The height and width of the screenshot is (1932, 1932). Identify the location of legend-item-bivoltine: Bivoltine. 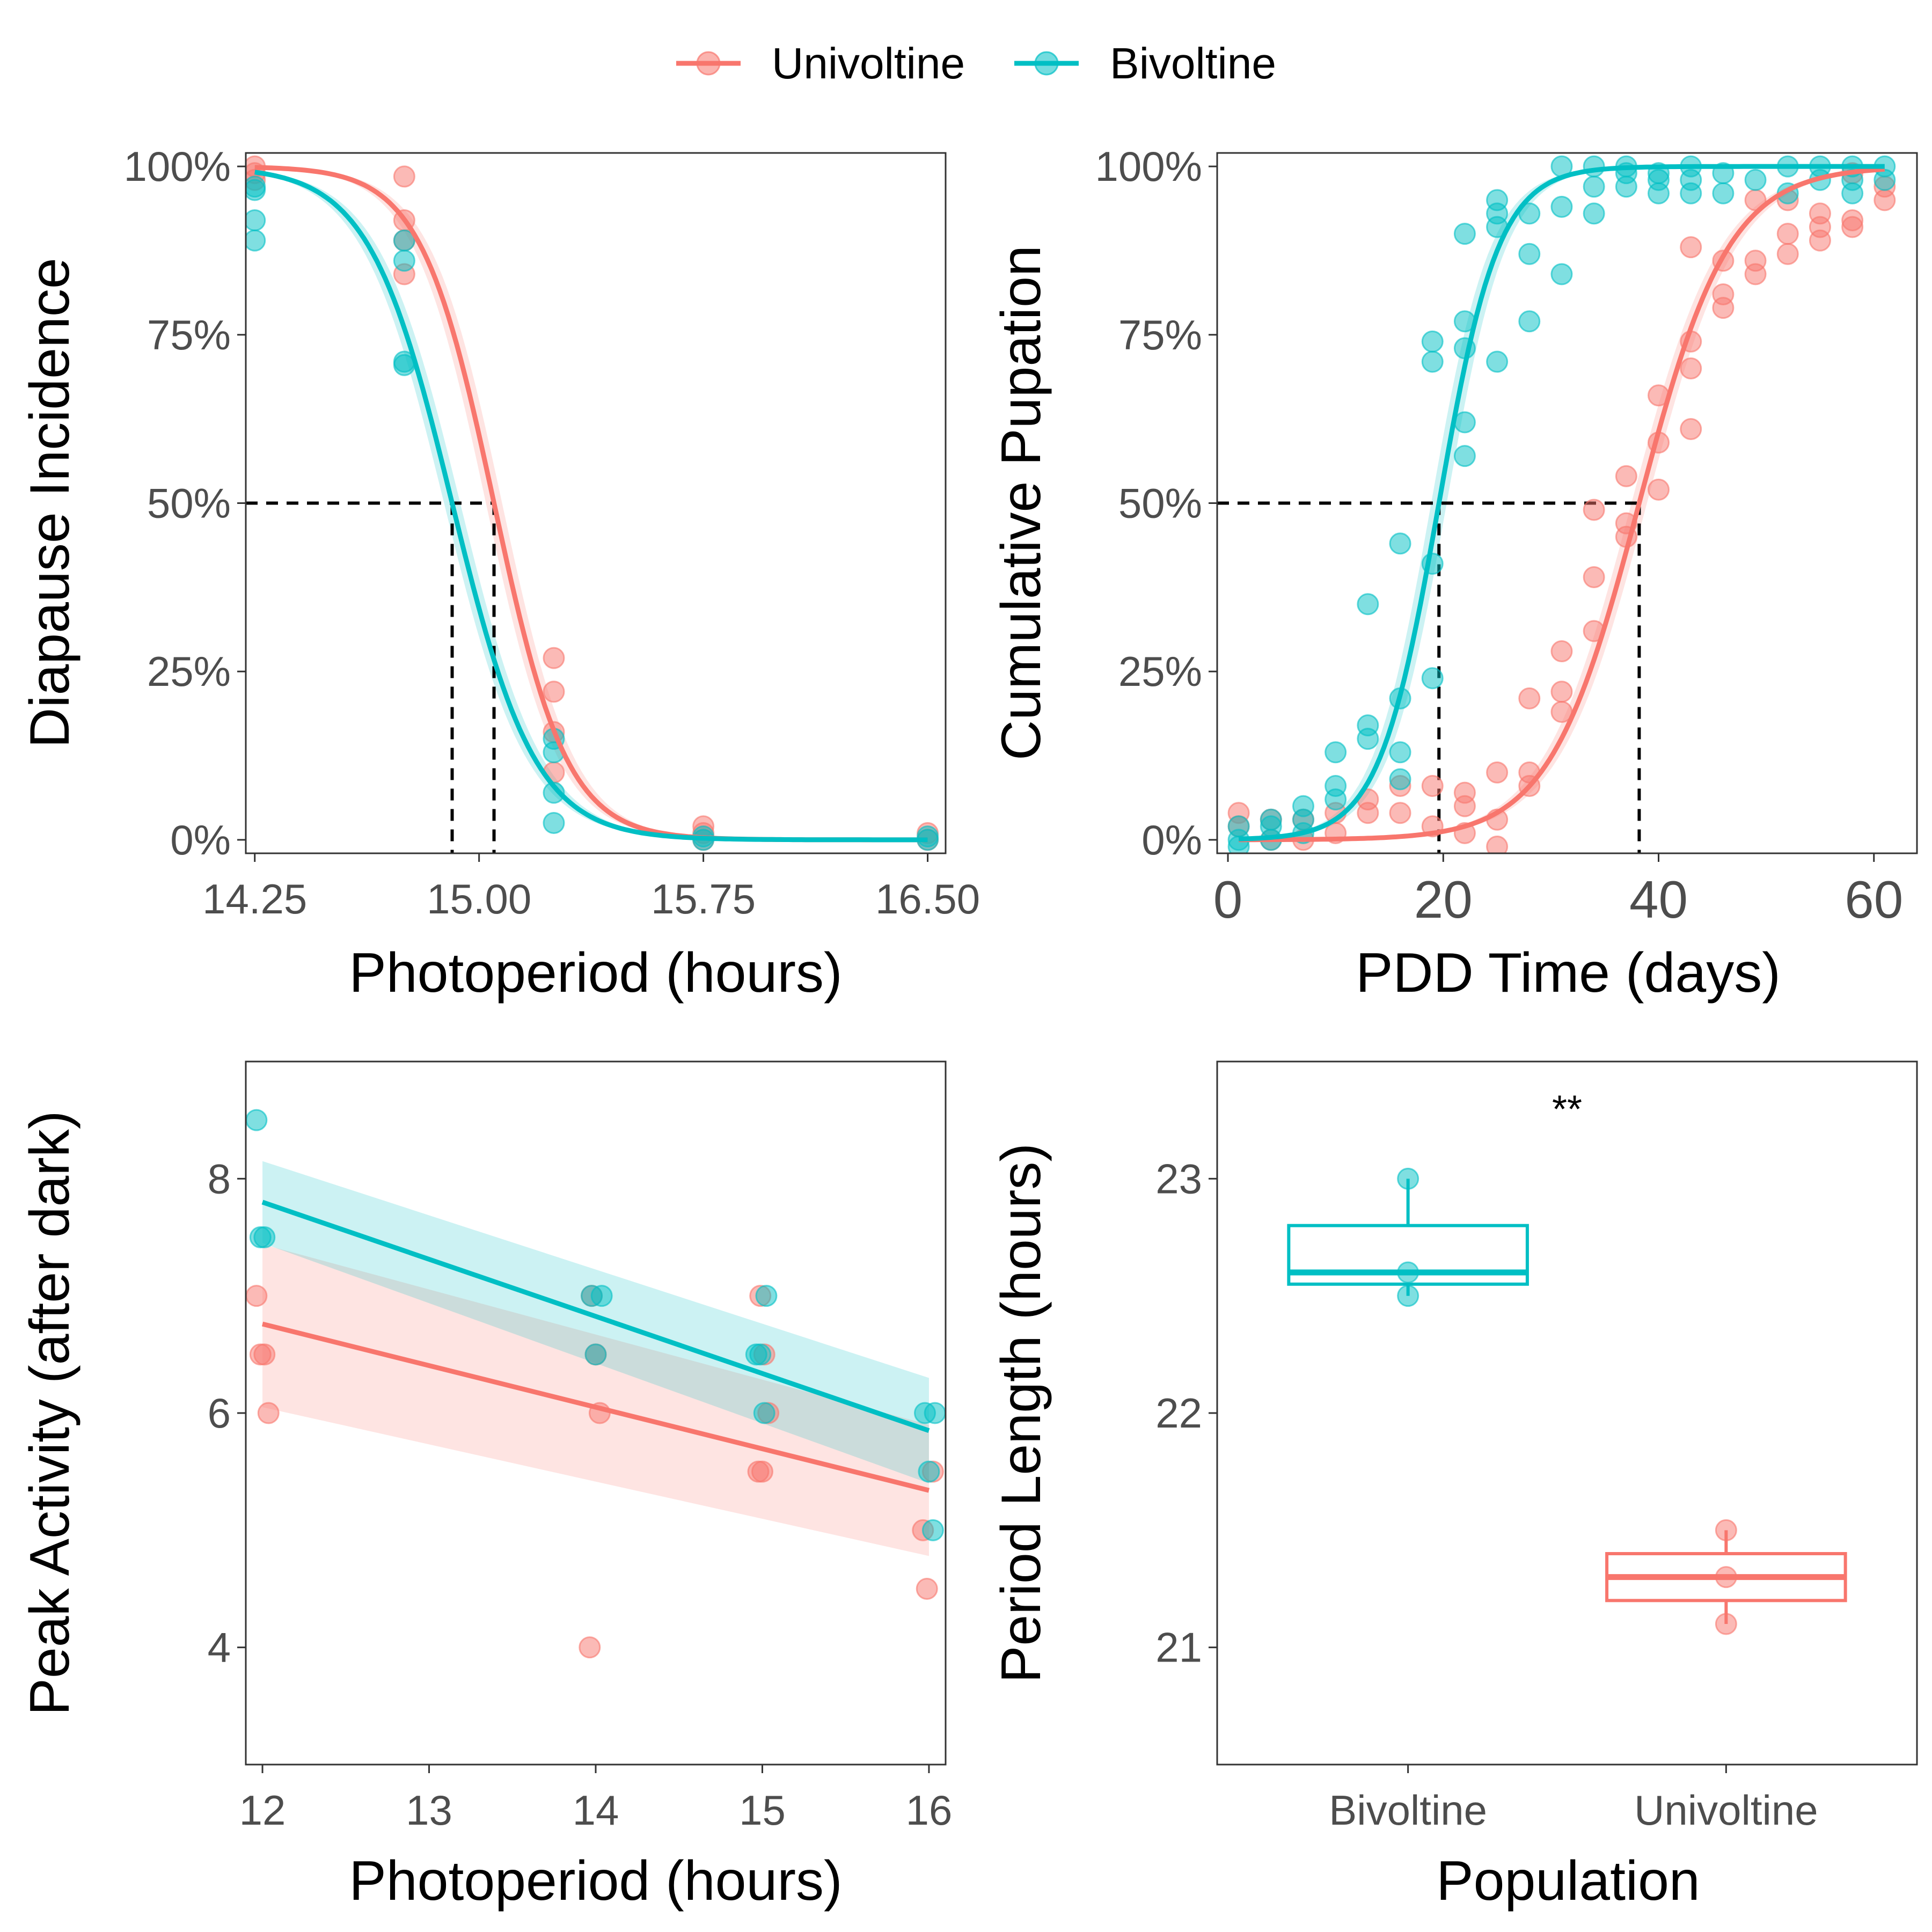
(1145, 63).